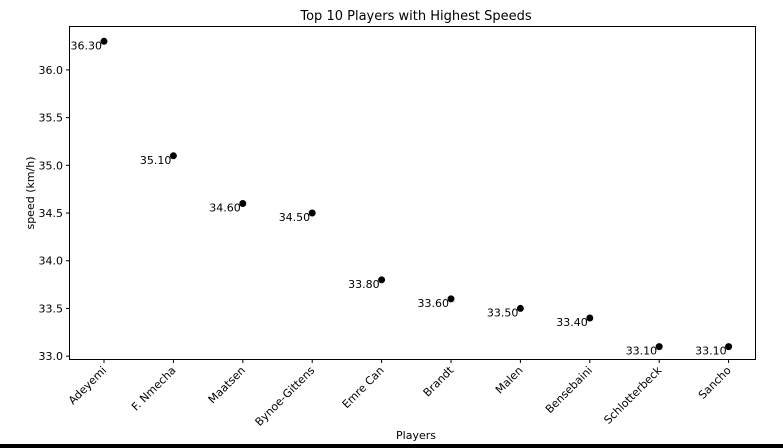 The height and width of the screenshot is (448, 783). What do you see at coordinates (51, 356) in the screenshot?
I see `y-tick-label: 33.0` at bounding box center [51, 356].